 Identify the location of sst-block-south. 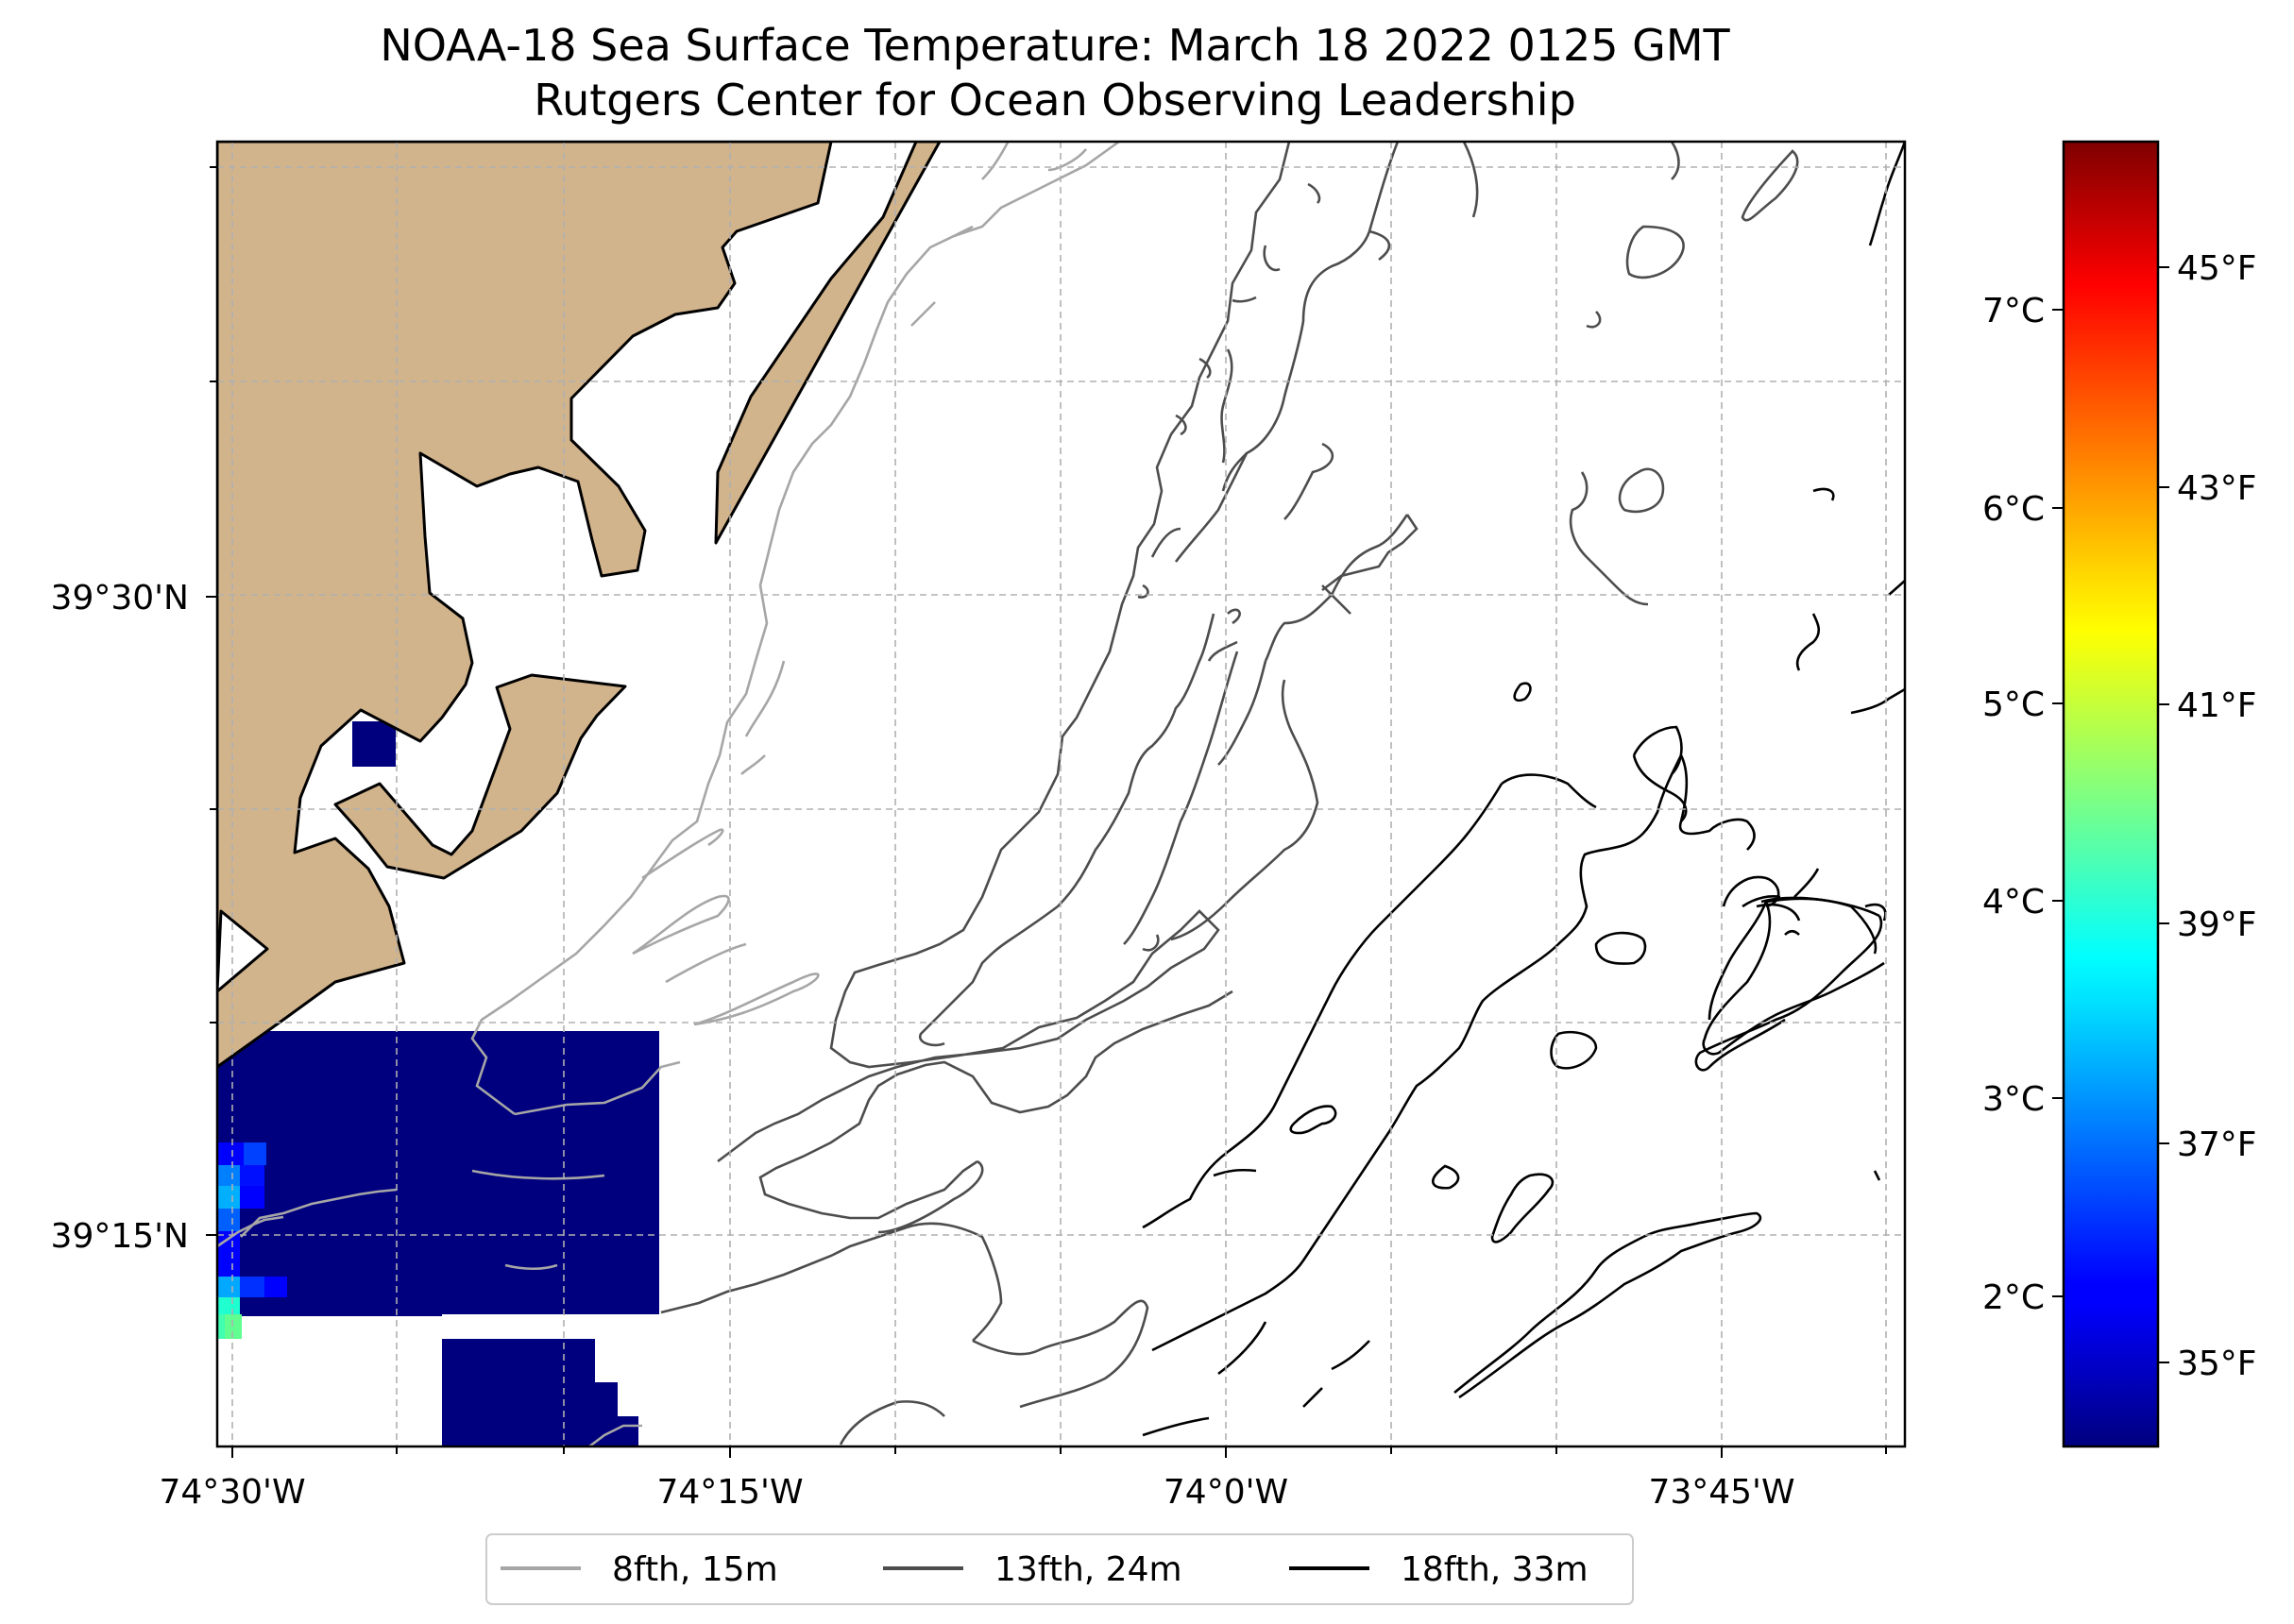
(518, 1392).